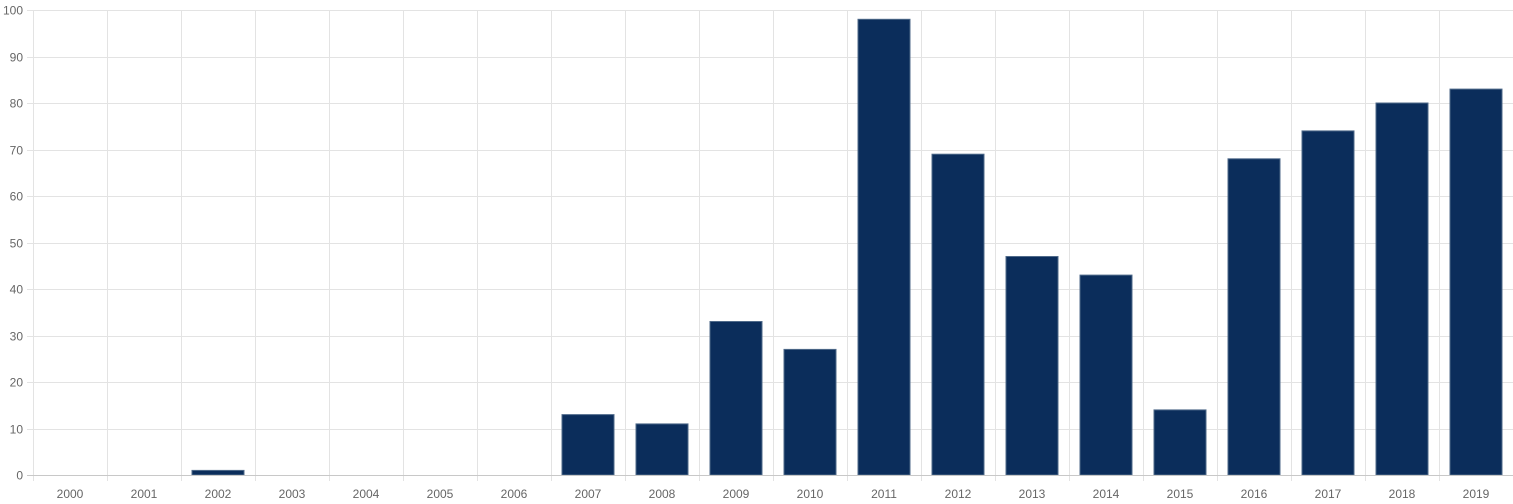  Describe the element at coordinates (17, 104) in the screenshot. I see `y-tick-label: 80` at that location.